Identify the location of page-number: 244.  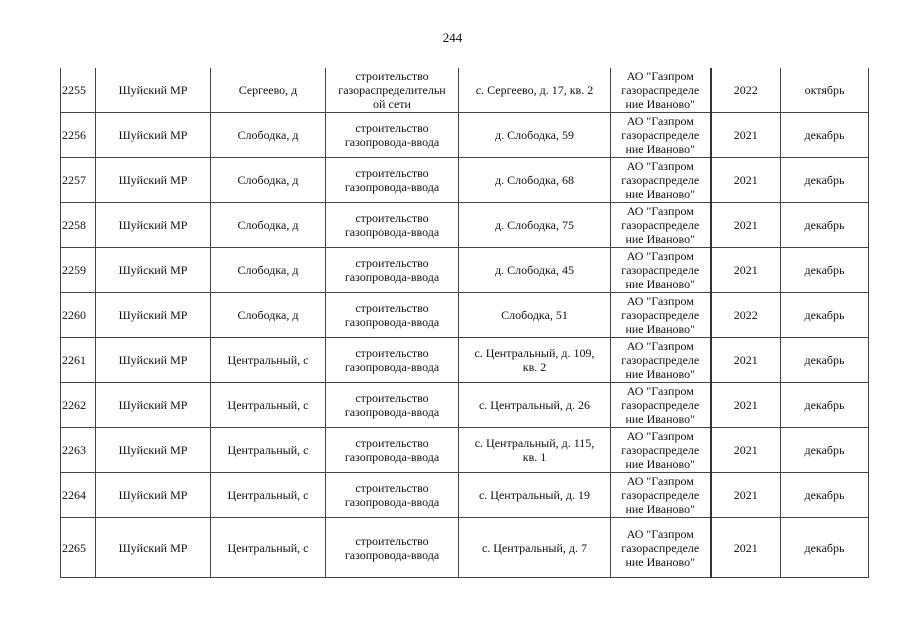
(452, 37).